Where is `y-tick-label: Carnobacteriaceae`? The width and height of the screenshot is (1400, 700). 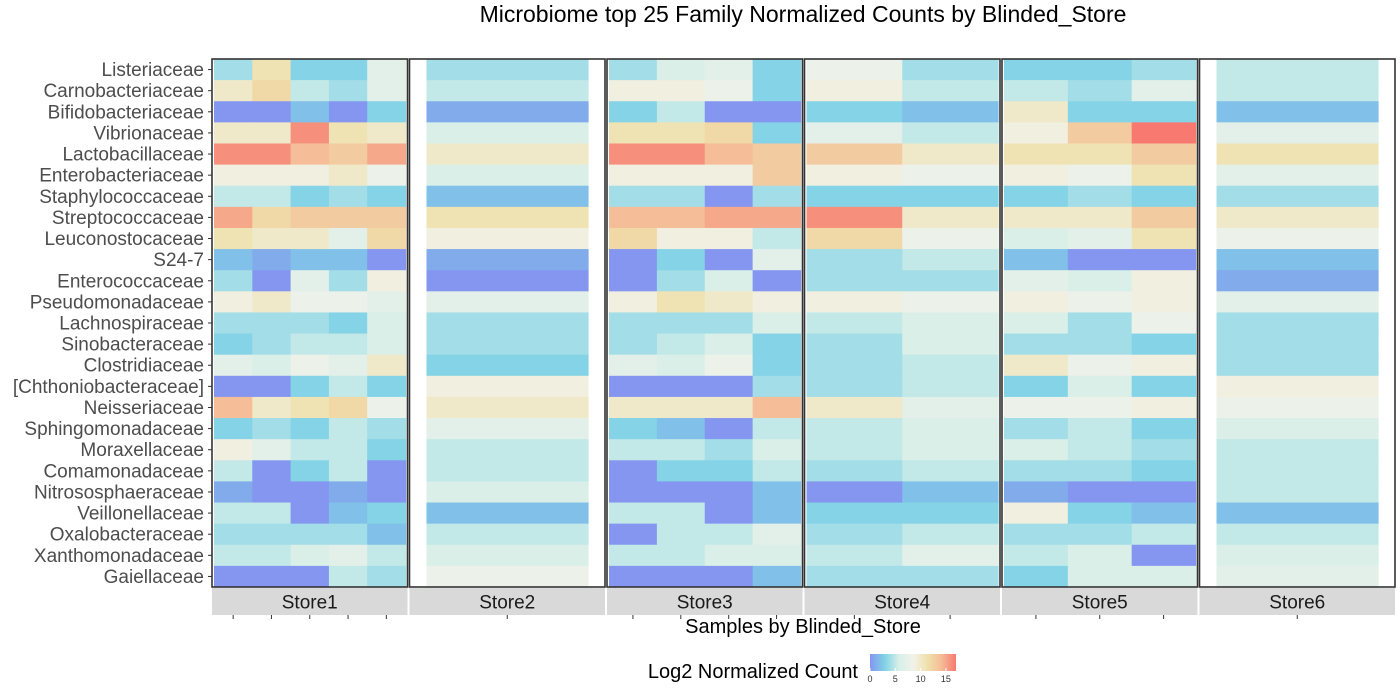 y-tick-label: Carnobacteriaceae is located at coordinates (123, 91).